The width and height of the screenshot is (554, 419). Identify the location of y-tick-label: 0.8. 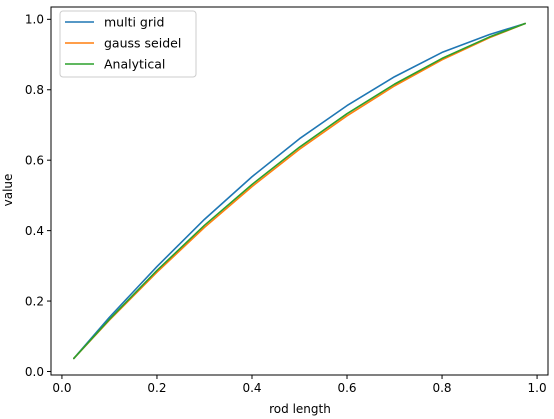
(34, 90).